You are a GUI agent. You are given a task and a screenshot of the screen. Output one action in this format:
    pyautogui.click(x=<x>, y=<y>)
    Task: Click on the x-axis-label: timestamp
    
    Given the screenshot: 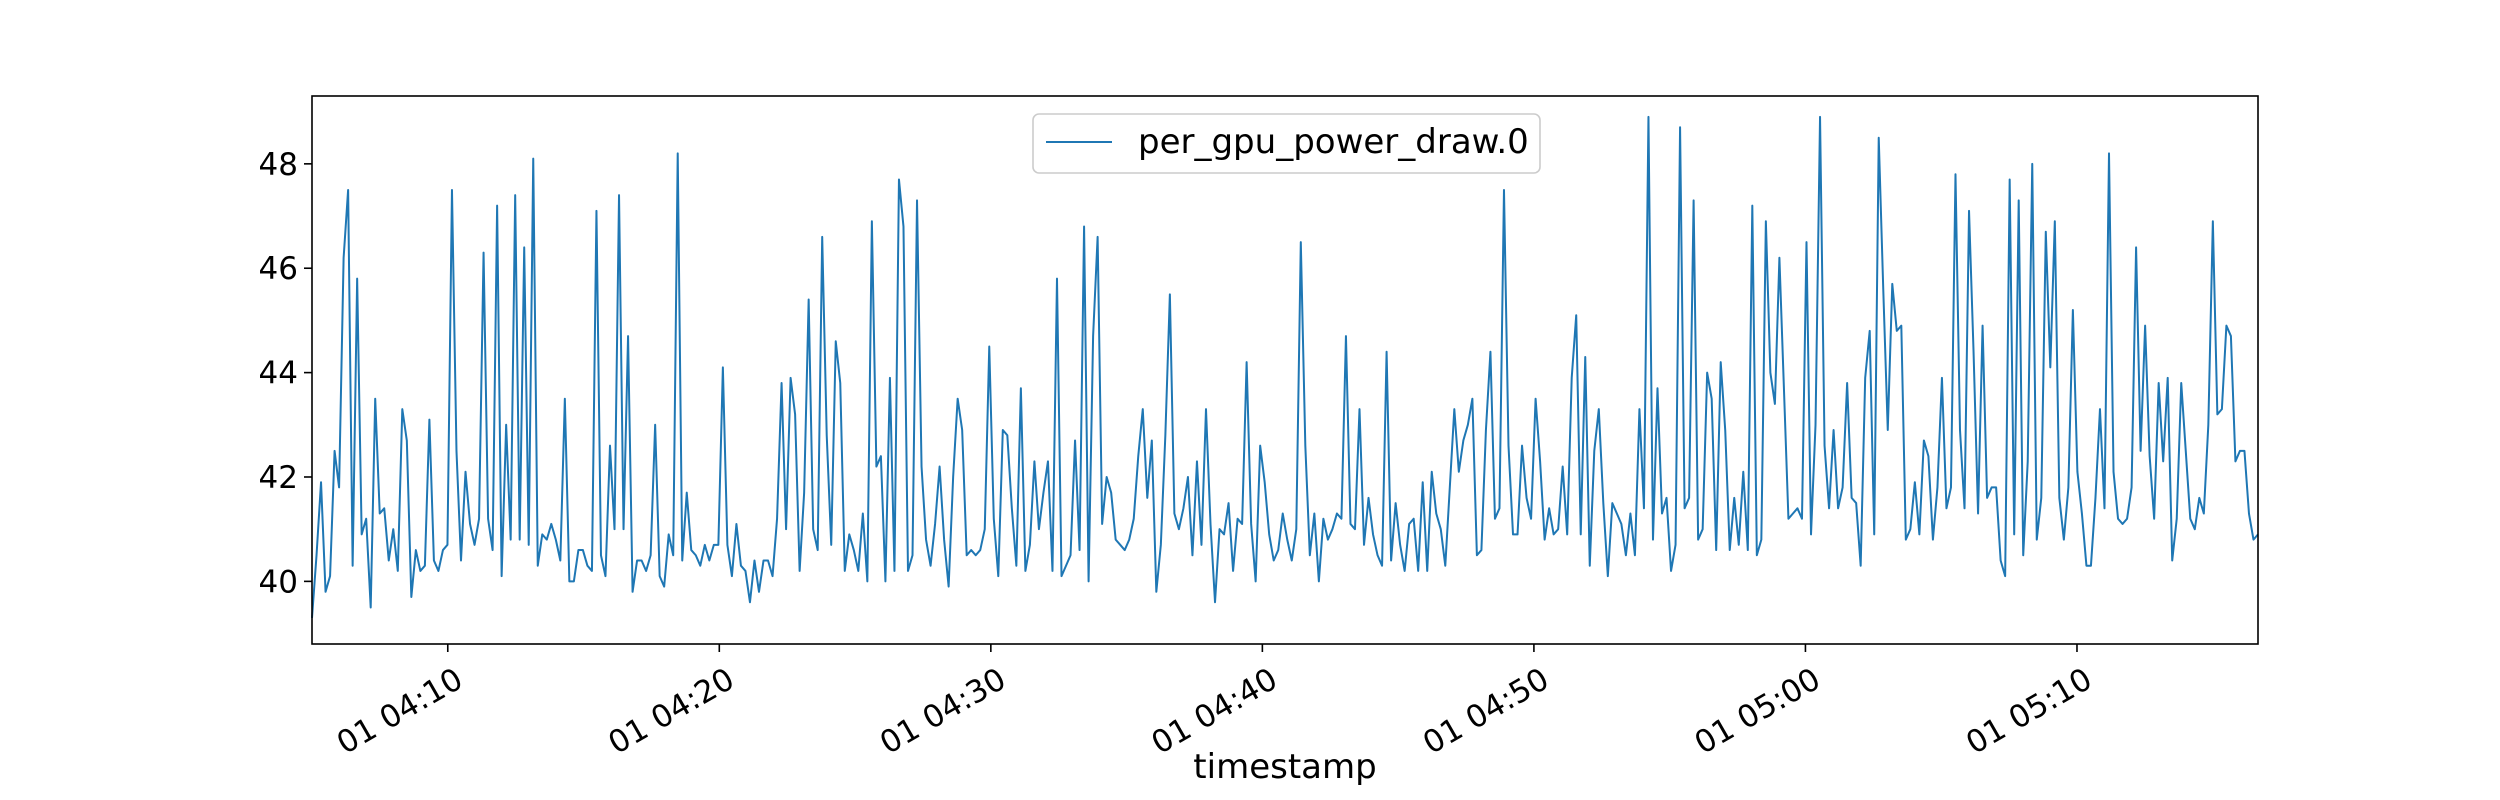 What is the action you would take?
    pyautogui.click(x=1284, y=767)
    